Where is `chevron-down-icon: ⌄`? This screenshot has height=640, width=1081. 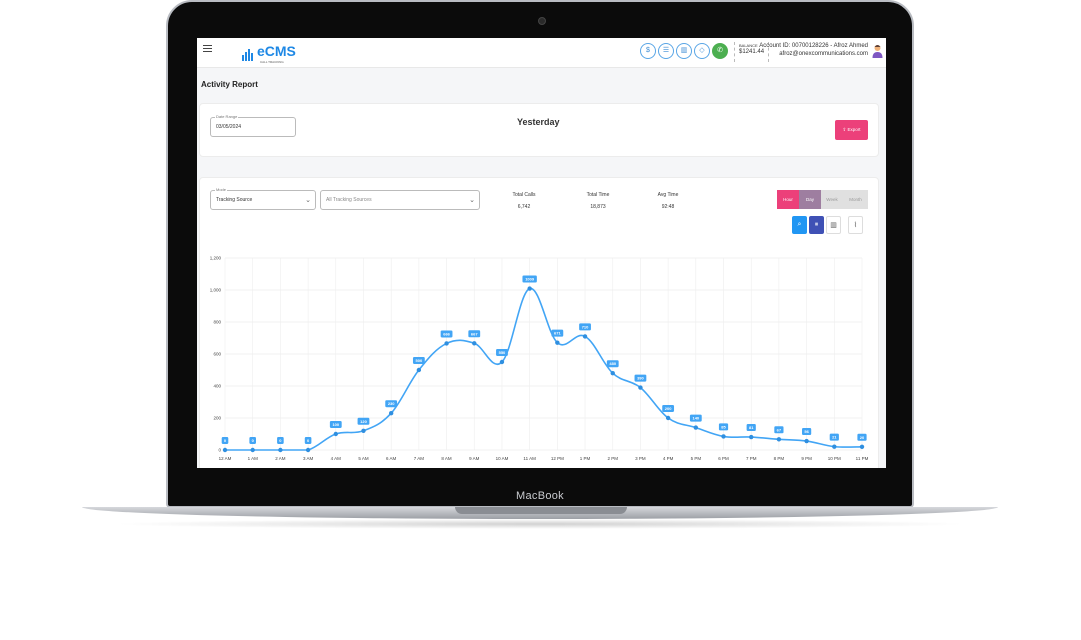 chevron-down-icon: ⌄ is located at coordinates (472, 200).